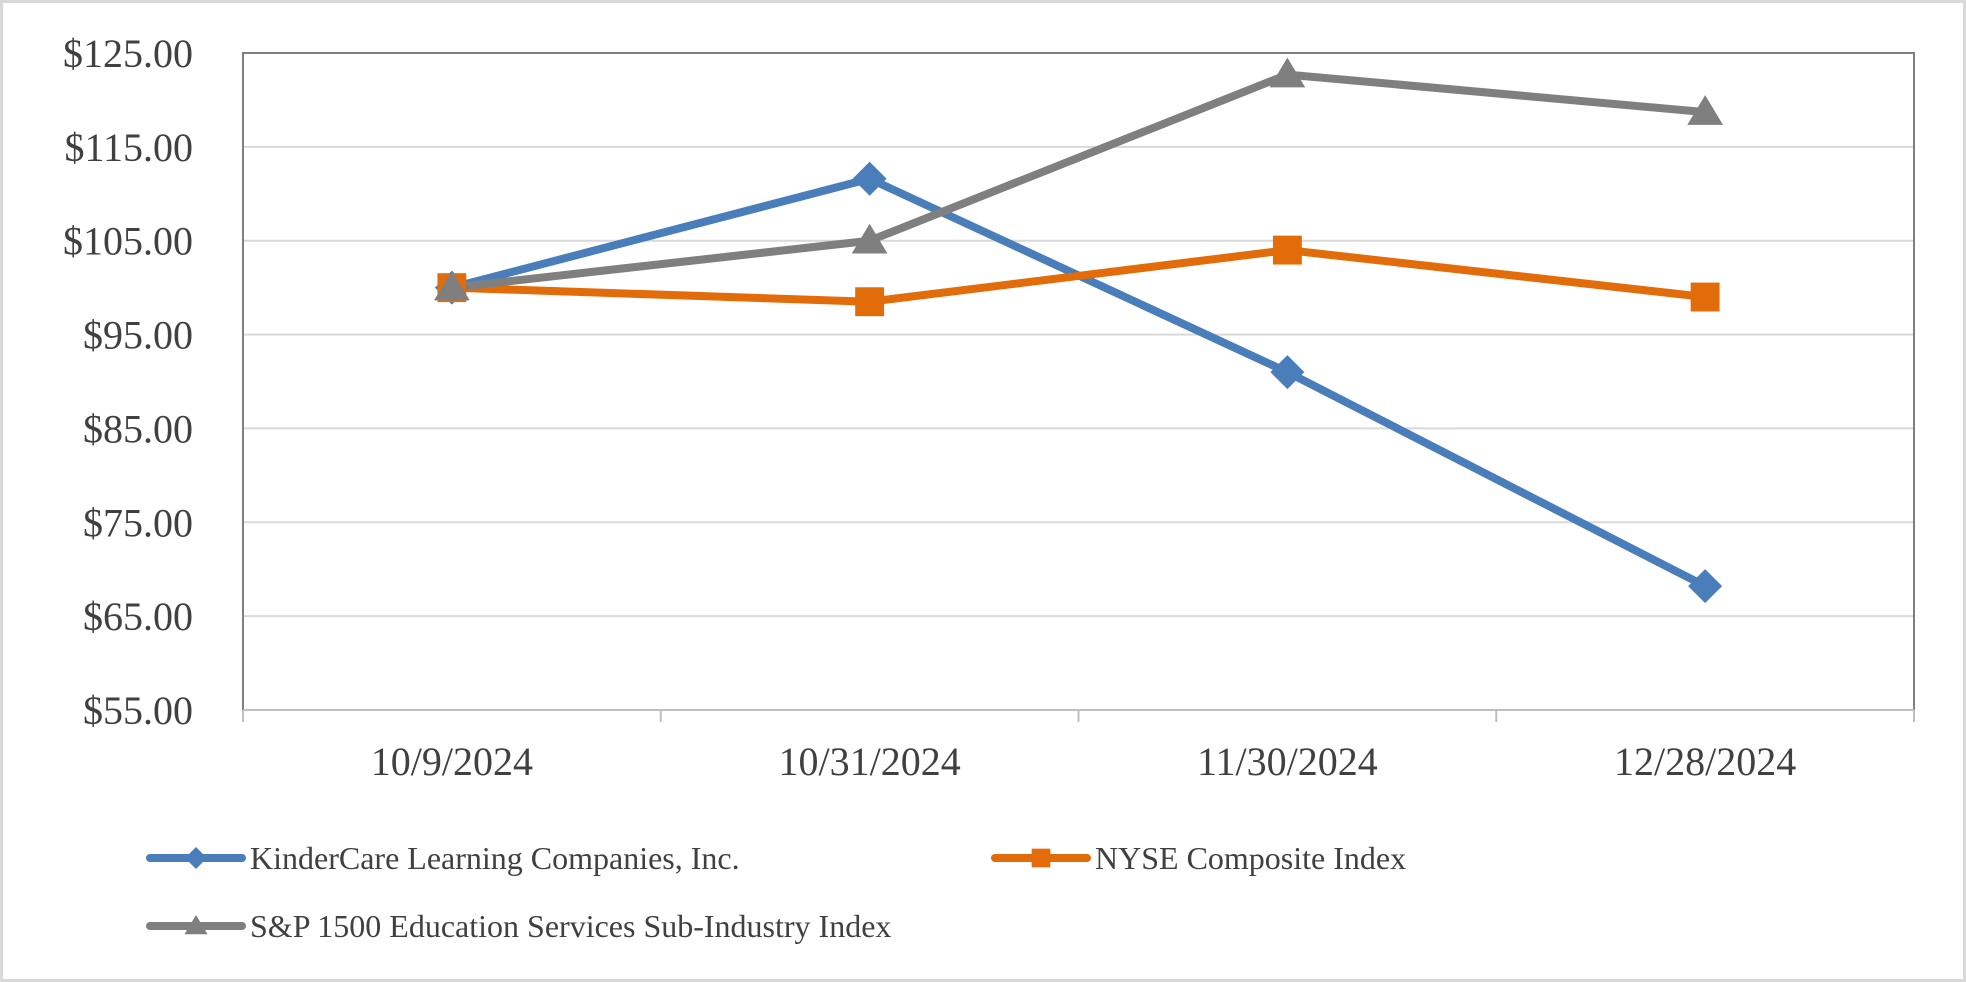 The height and width of the screenshot is (982, 1966). I want to click on legend-item-1: KinderCare Learning Companies, Inc., so click(443, 858).